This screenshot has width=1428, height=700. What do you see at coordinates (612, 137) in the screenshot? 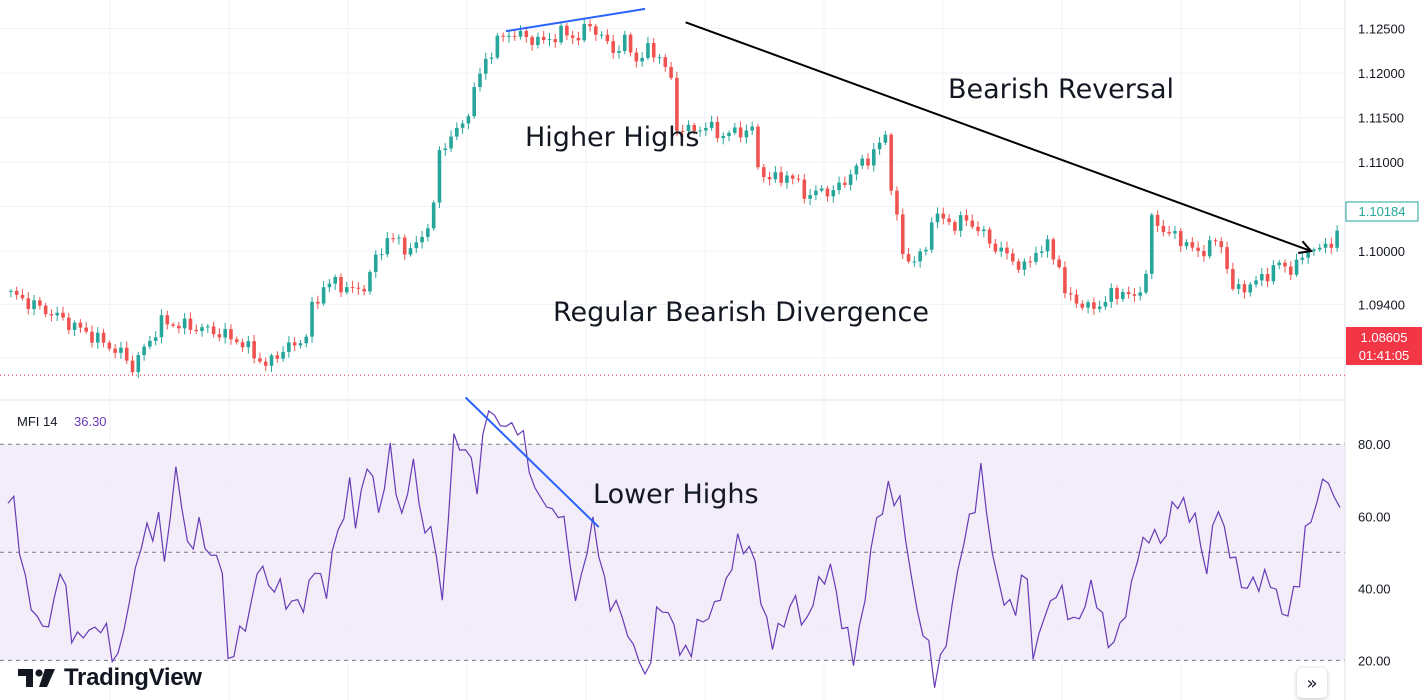
I see `annotation-higher-highs: Higher Highs` at bounding box center [612, 137].